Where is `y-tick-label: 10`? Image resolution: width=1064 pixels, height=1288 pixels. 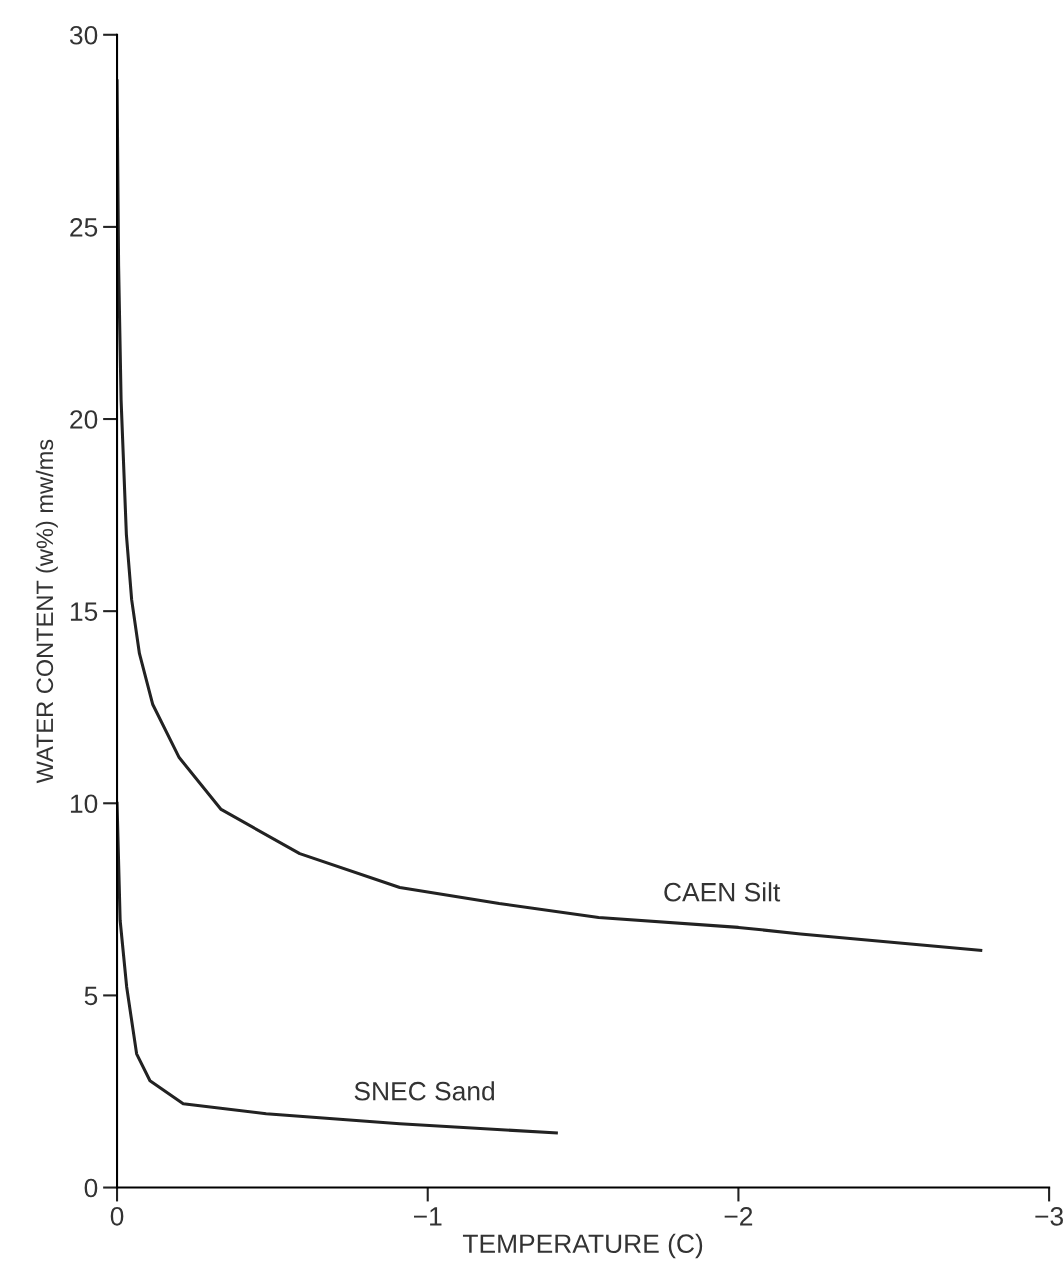 y-tick-label: 10 is located at coordinates (84, 804).